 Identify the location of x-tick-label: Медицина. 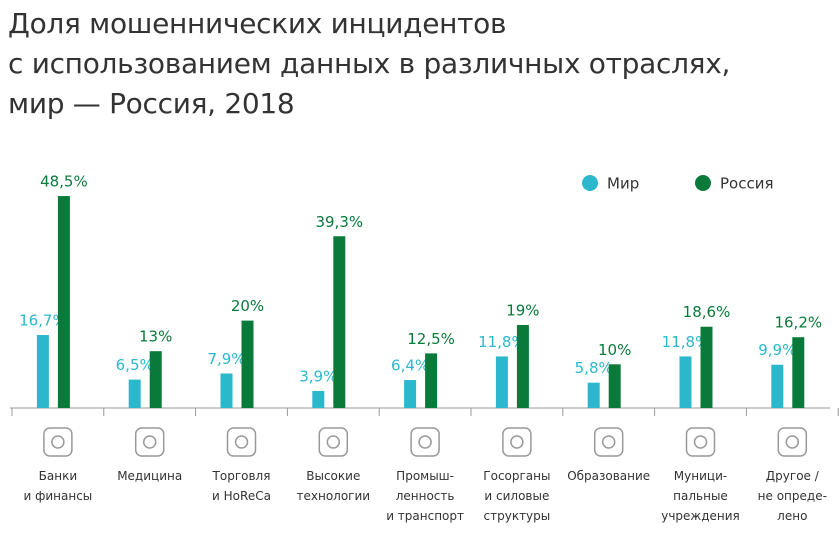
(150, 476).